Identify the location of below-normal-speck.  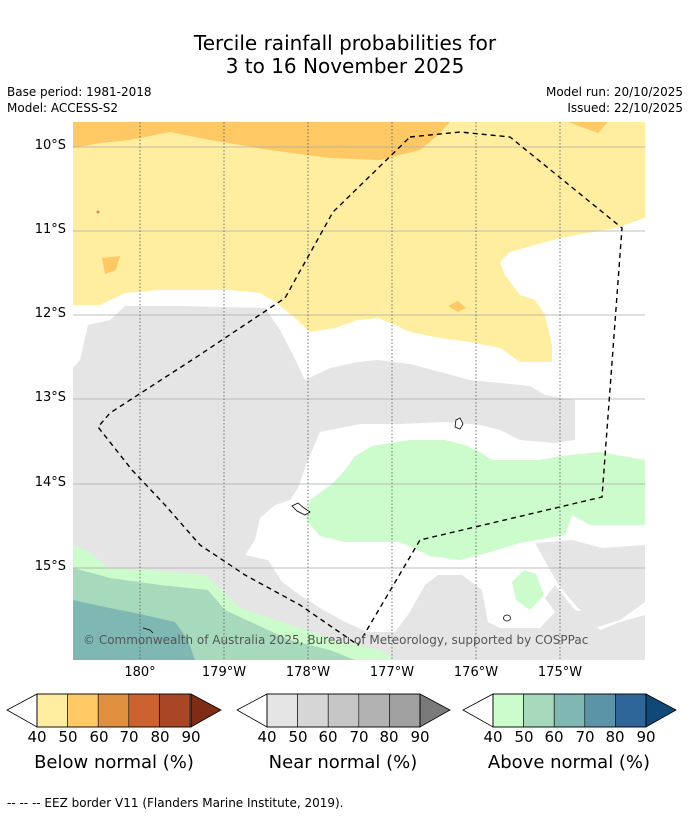
(98, 212).